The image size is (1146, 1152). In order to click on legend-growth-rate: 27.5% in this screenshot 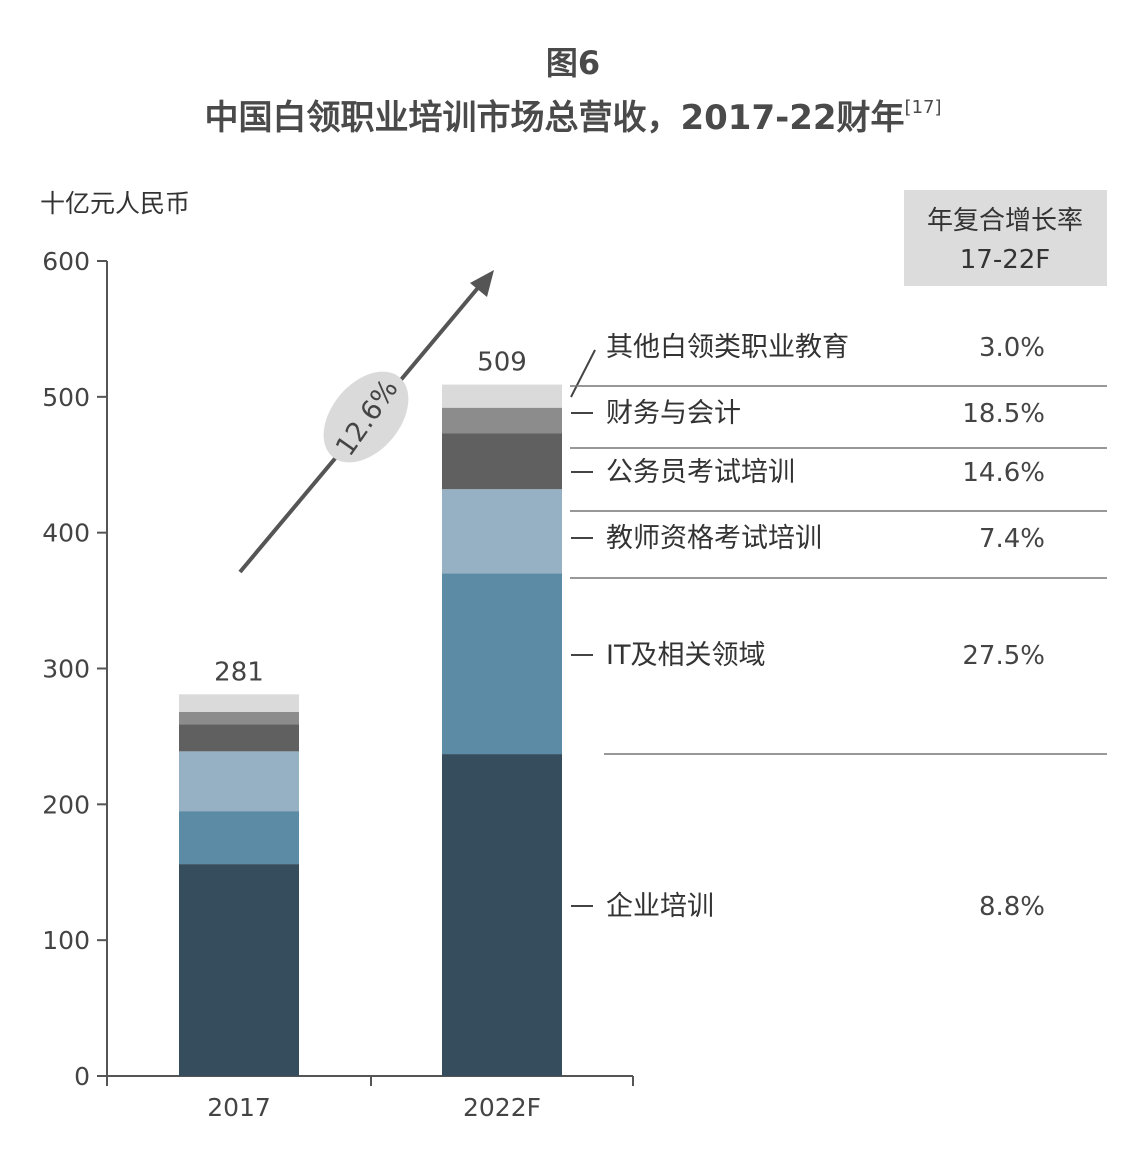, I will do `click(1003, 656)`.